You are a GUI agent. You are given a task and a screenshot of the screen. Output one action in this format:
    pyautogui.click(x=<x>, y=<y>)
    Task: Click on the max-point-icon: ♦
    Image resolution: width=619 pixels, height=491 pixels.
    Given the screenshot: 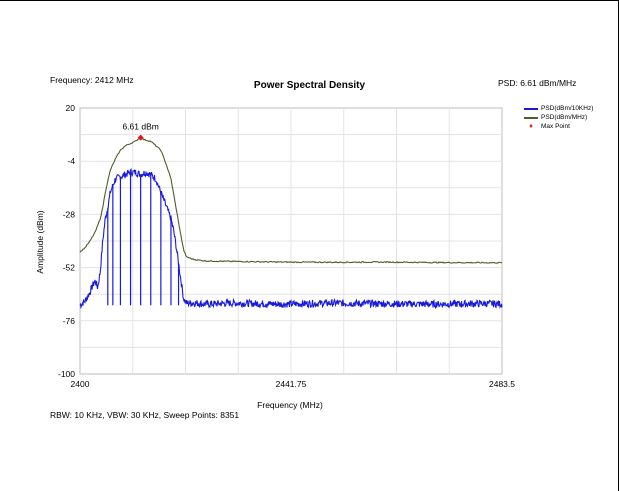 What is the action you would take?
    pyautogui.click(x=531, y=126)
    